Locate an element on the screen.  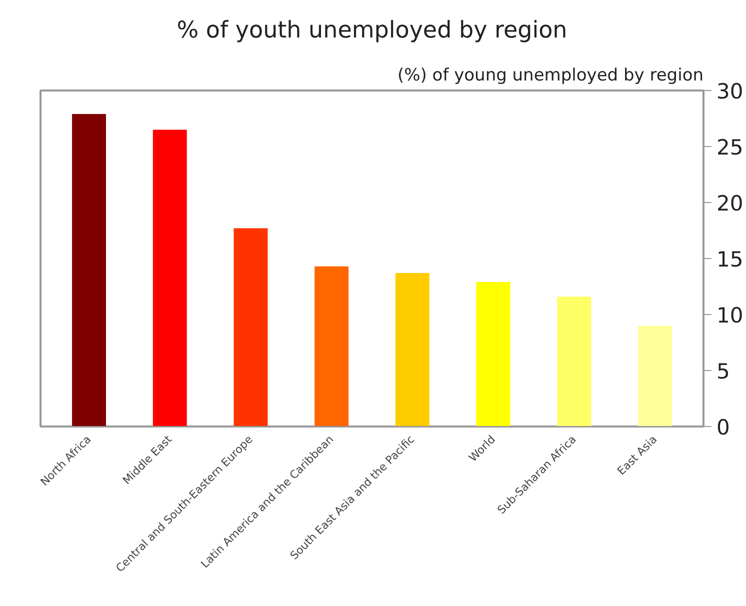
y-axis-title: (%) of young unemployed by region is located at coordinates (550, 76).